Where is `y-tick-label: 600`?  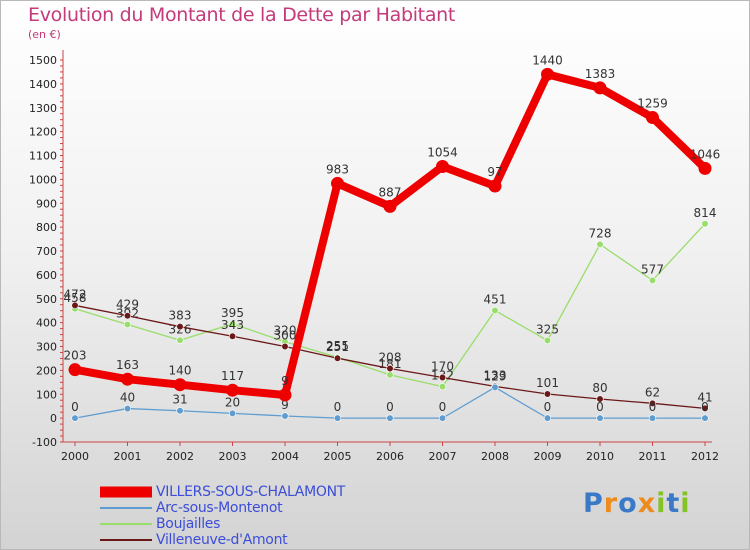
y-tick-label: 600 is located at coordinates (46, 275).